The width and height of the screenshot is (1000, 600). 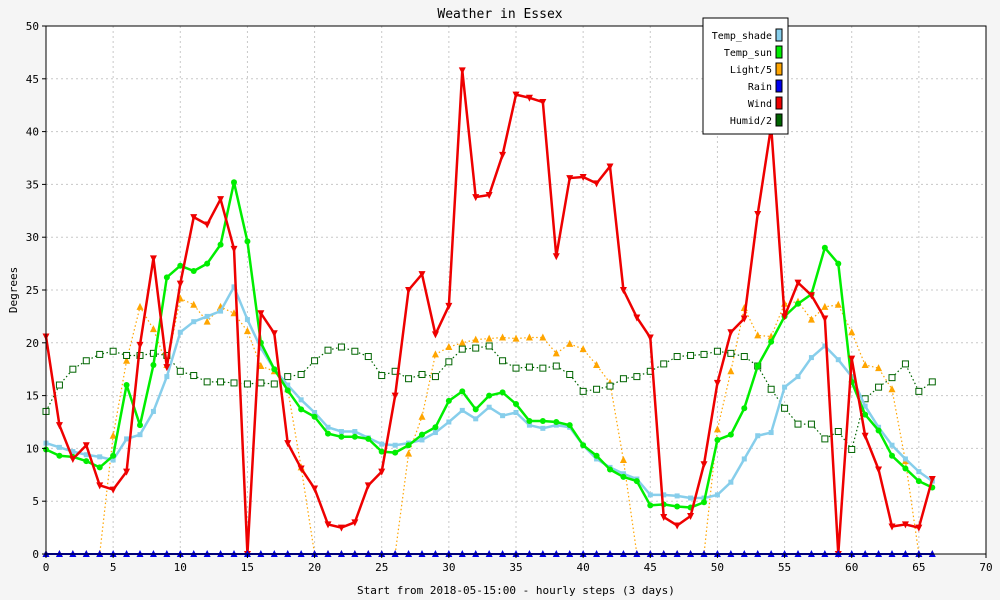 I want to click on legend-label: Rain, so click(x=760, y=87).